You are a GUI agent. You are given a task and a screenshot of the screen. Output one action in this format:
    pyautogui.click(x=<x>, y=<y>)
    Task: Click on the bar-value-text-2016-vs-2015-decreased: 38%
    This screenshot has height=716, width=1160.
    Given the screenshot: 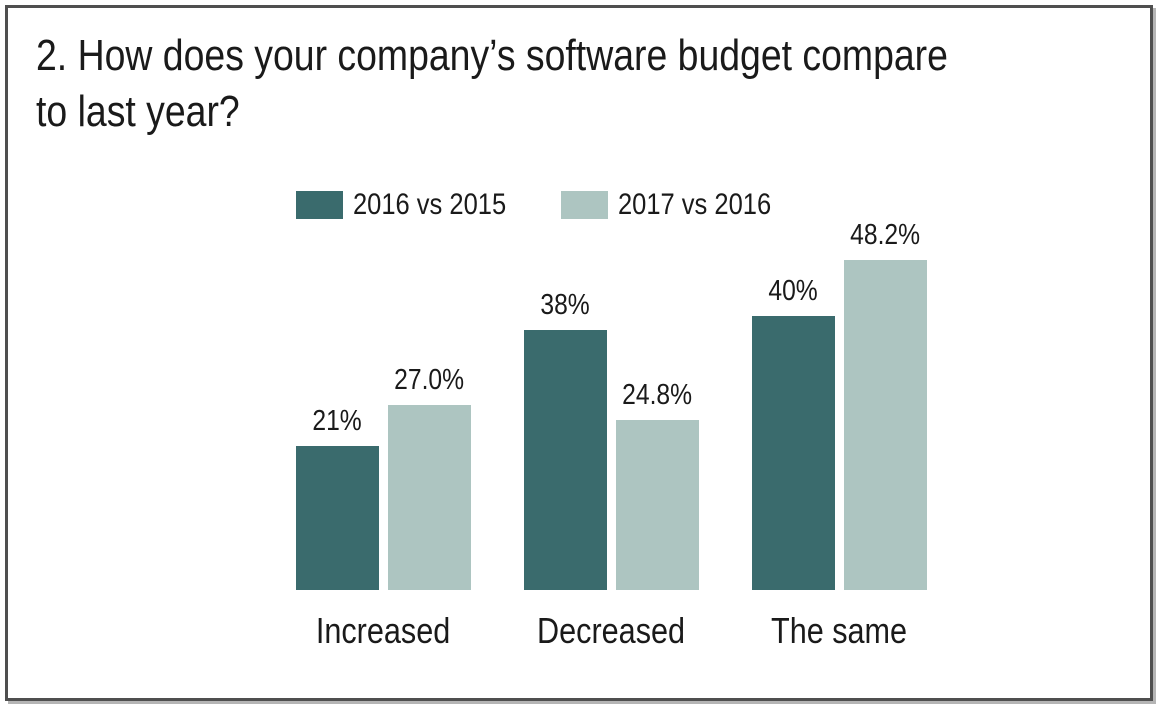 What is the action you would take?
    pyautogui.click(x=565, y=305)
    